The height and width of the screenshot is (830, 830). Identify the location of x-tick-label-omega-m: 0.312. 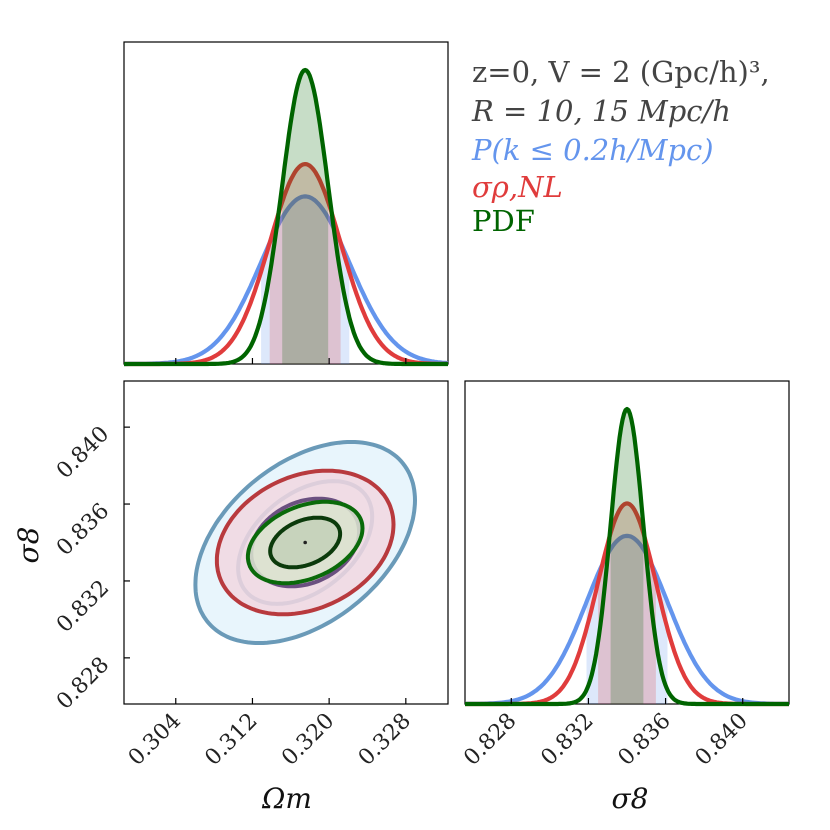
(231, 740).